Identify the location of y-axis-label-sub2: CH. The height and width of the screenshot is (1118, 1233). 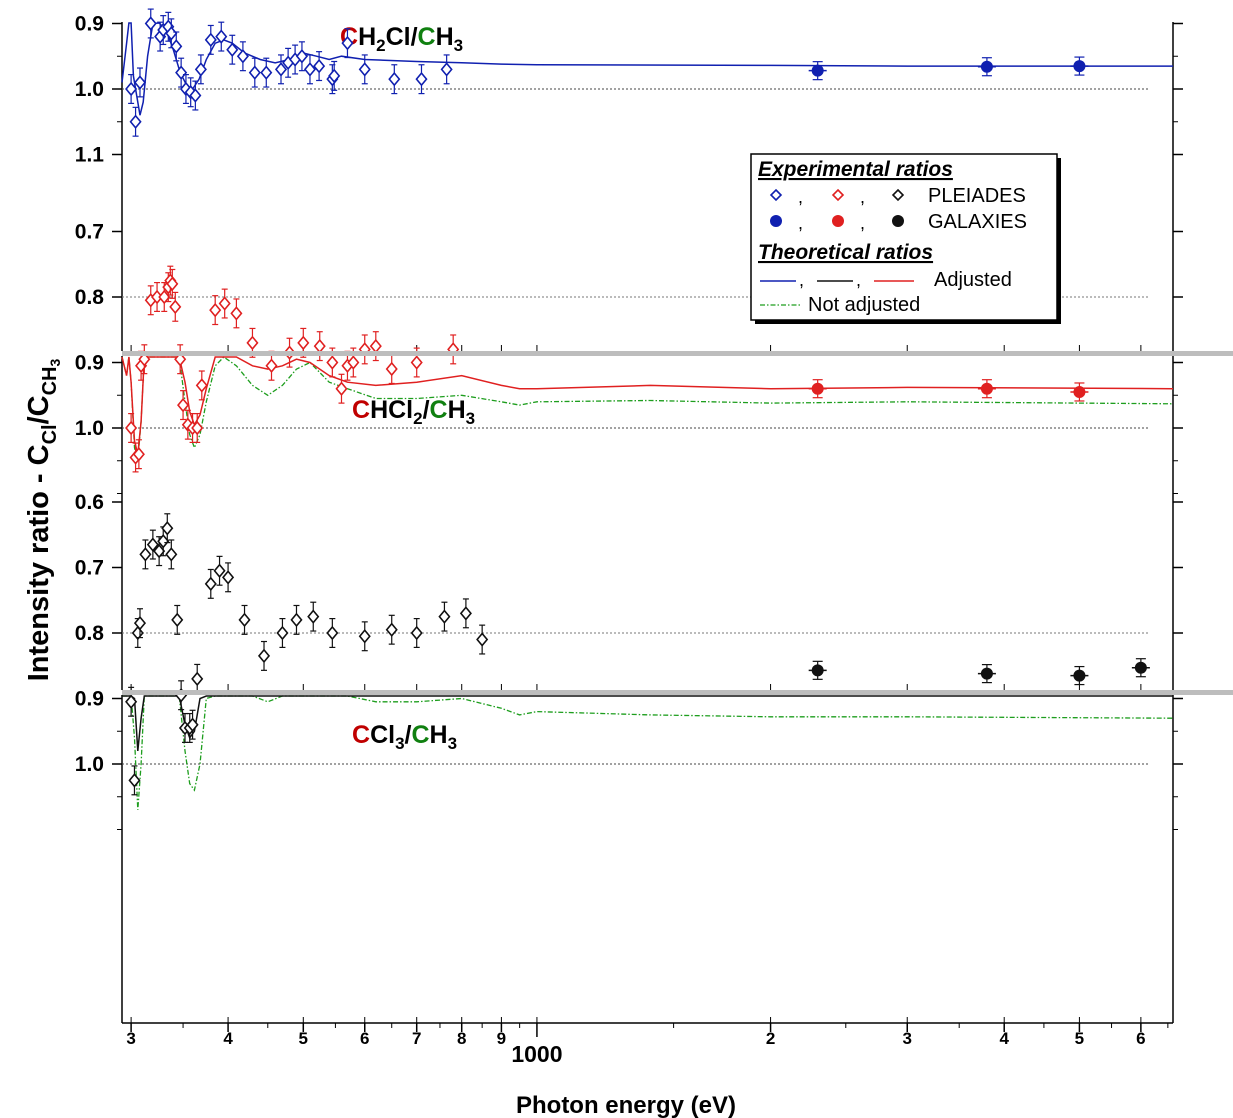
(50, 381).